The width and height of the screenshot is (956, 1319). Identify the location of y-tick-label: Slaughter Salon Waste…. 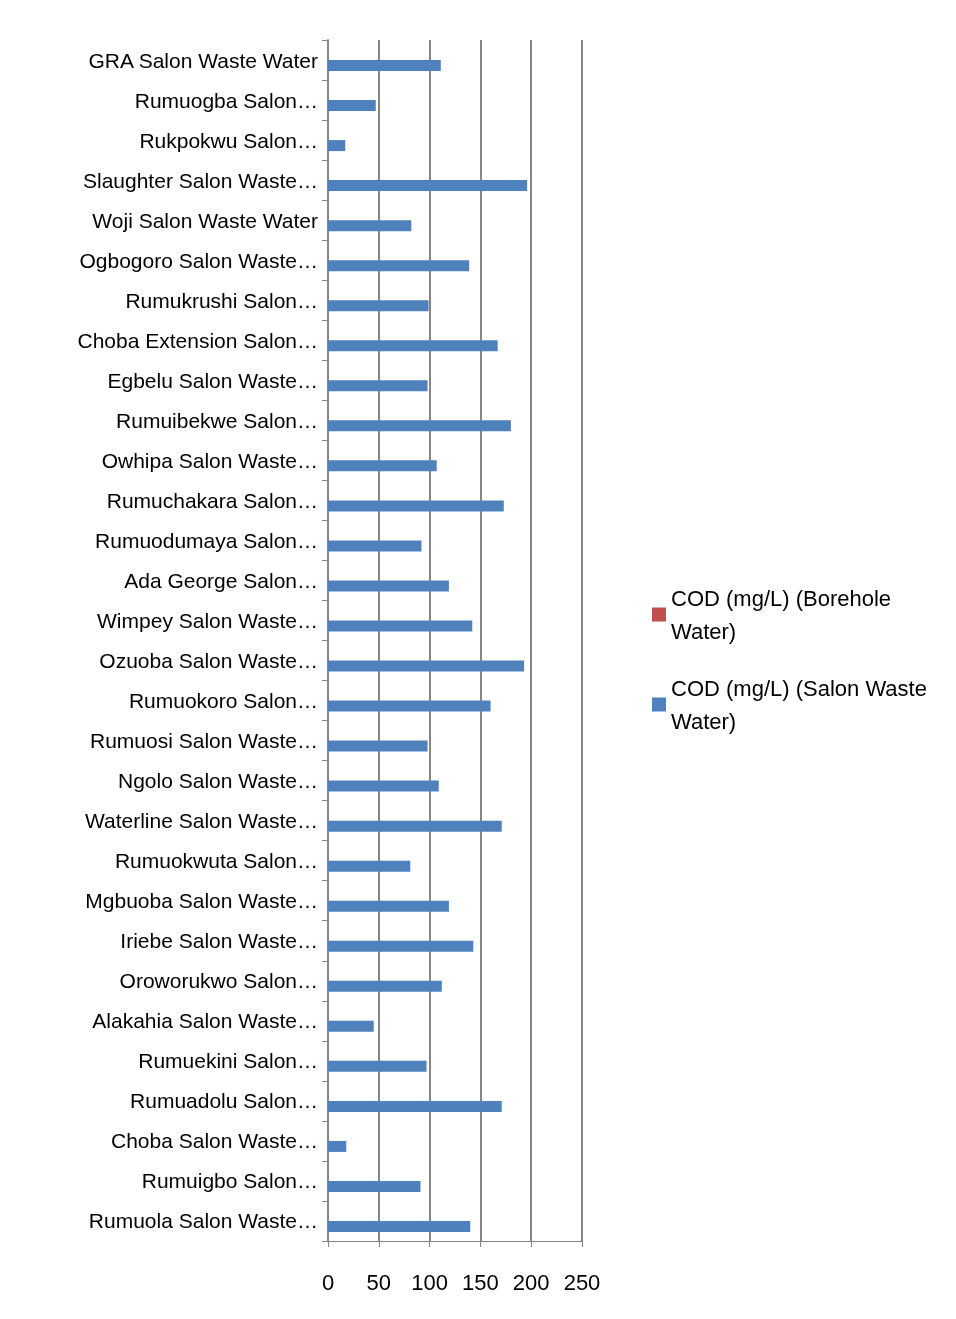
(200, 180).